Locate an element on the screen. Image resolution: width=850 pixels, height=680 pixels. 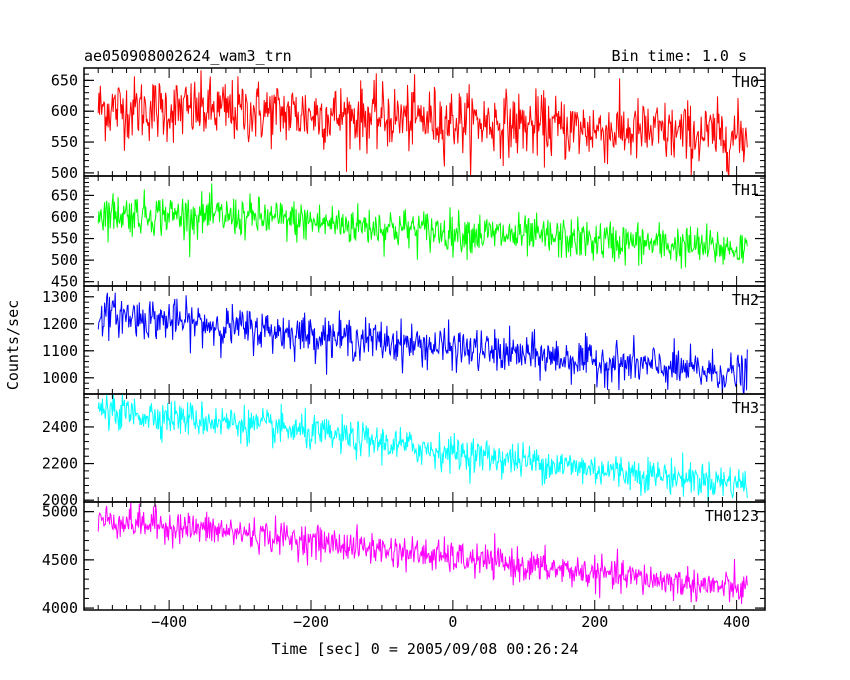
panel-th2: 1000 1100 1200 1300 TH2 is located at coordinates (404, 340).